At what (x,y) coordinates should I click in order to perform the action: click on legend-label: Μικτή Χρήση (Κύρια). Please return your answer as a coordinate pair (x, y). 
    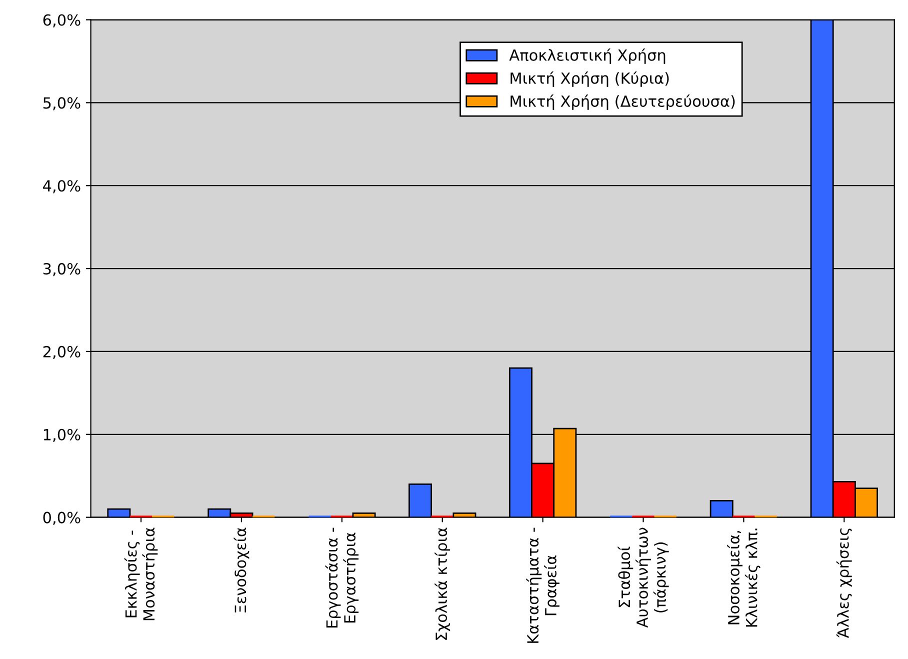
    Looking at the image, I should click on (589, 79).